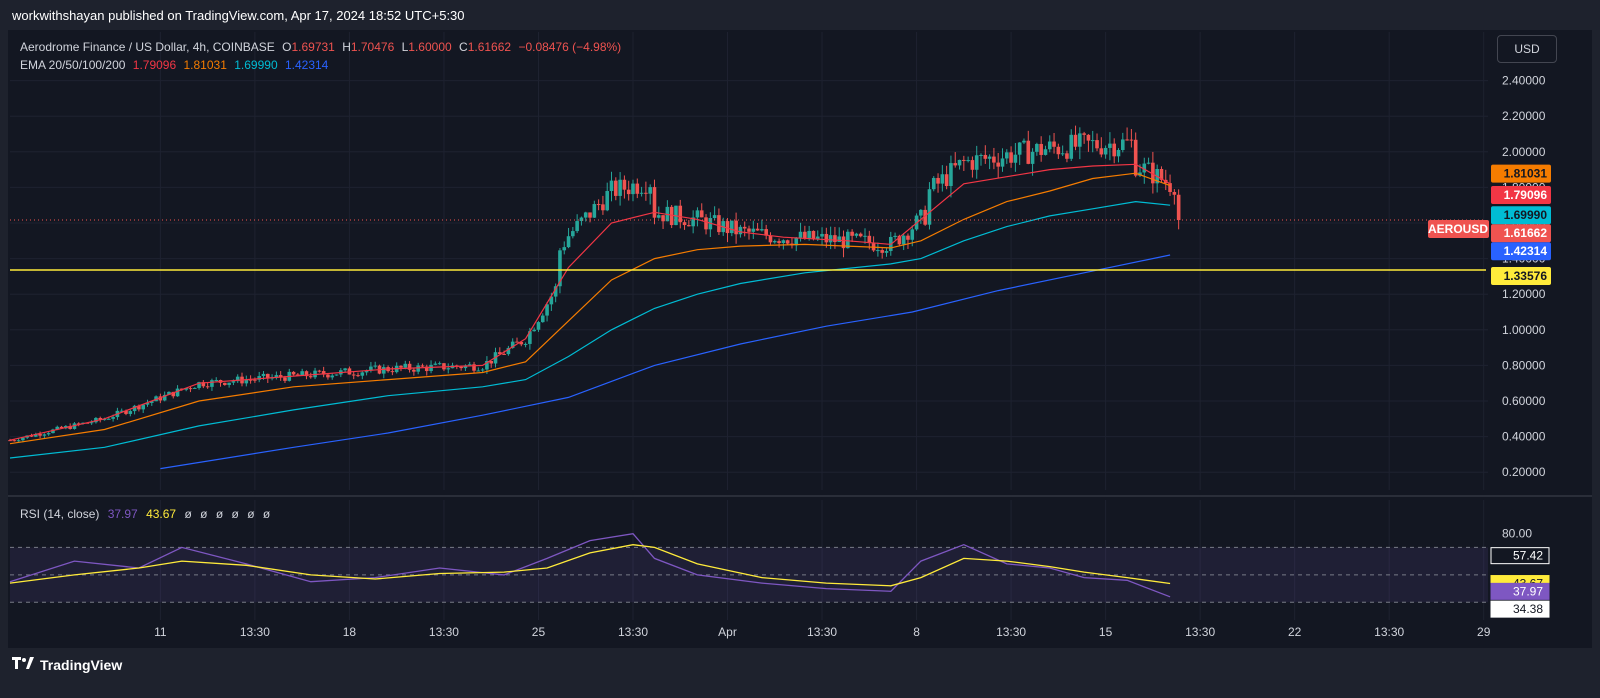  What do you see at coordinates (205, 65) in the screenshot?
I see `ema50-value: 1.81031` at bounding box center [205, 65].